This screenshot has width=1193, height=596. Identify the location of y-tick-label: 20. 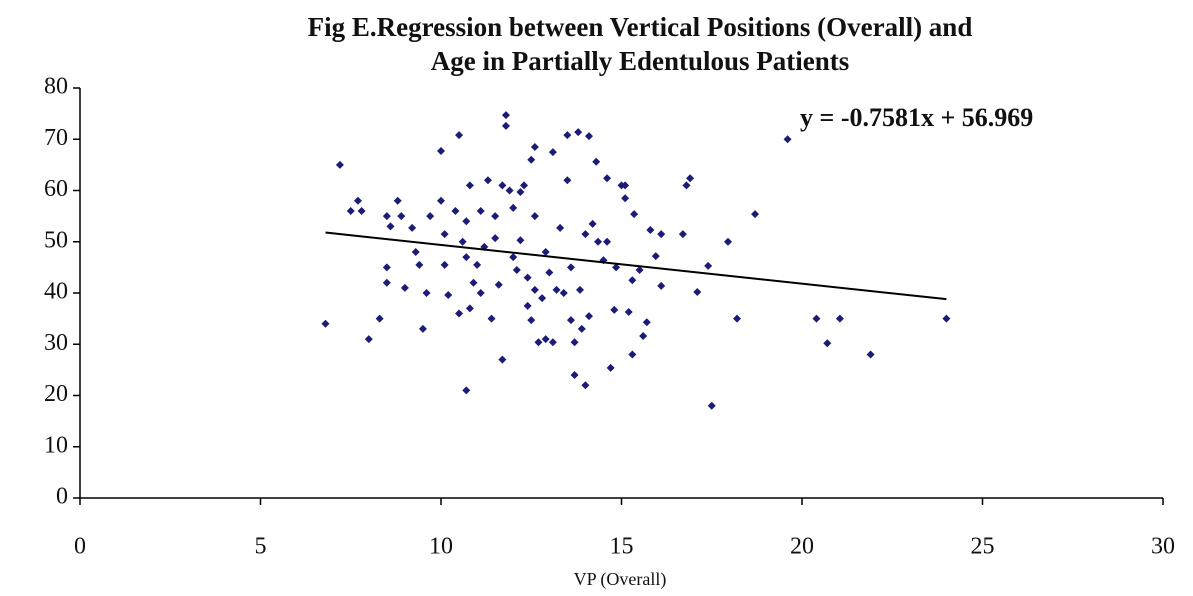
(56, 394).